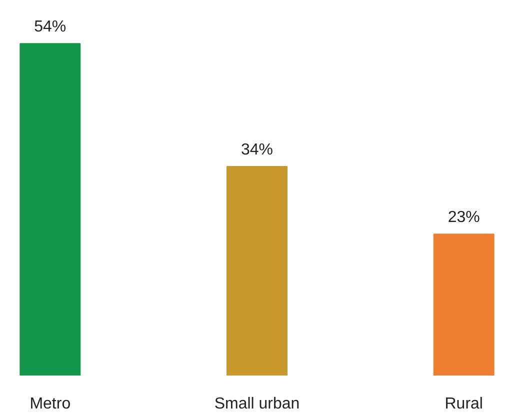 The image size is (513, 415). Describe the element at coordinates (464, 217) in the screenshot. I see `data-label: 23%` at that location.